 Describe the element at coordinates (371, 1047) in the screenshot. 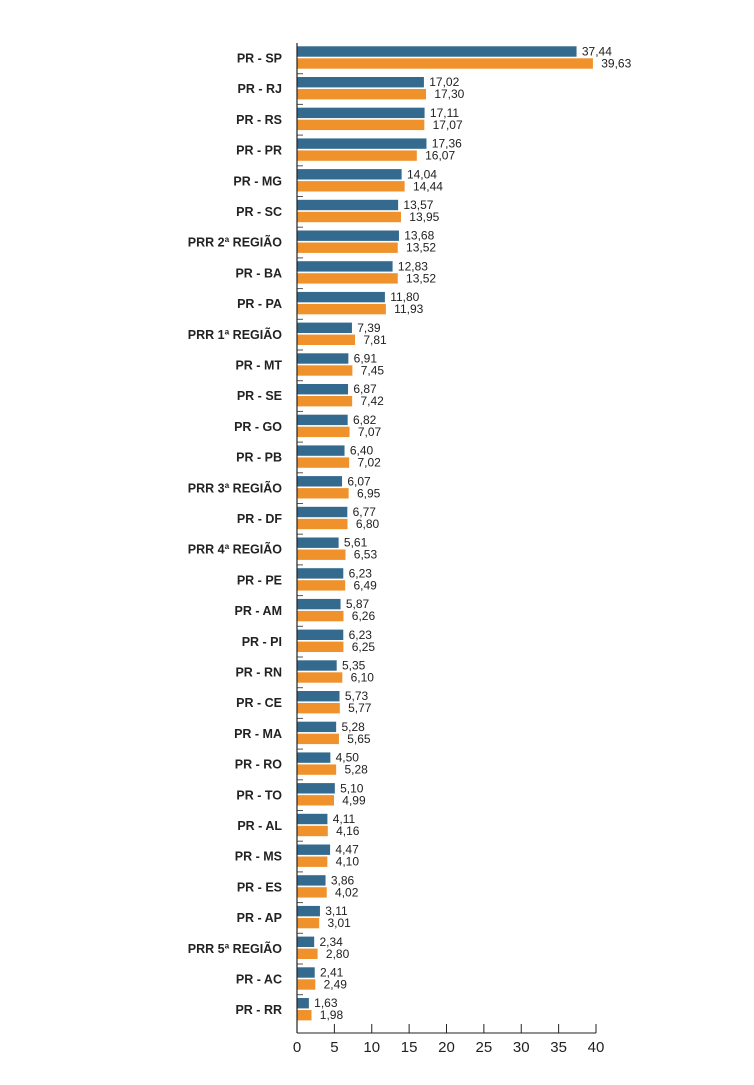

I see `x-tick-label: 10` at that location.